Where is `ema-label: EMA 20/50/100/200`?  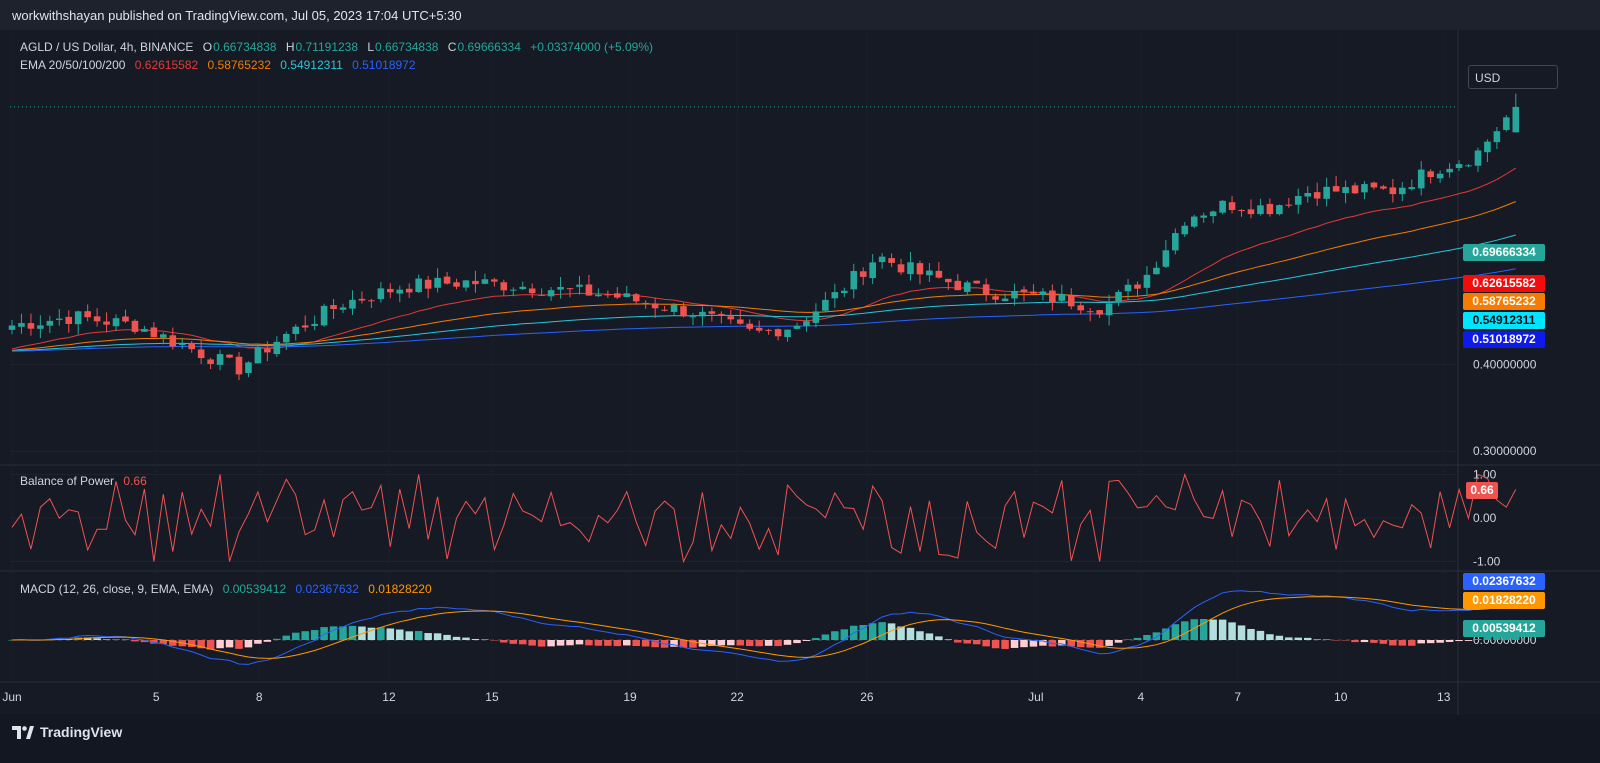
ema-label: EMA 20/50/100/200 is located at coordinates (73, 65).